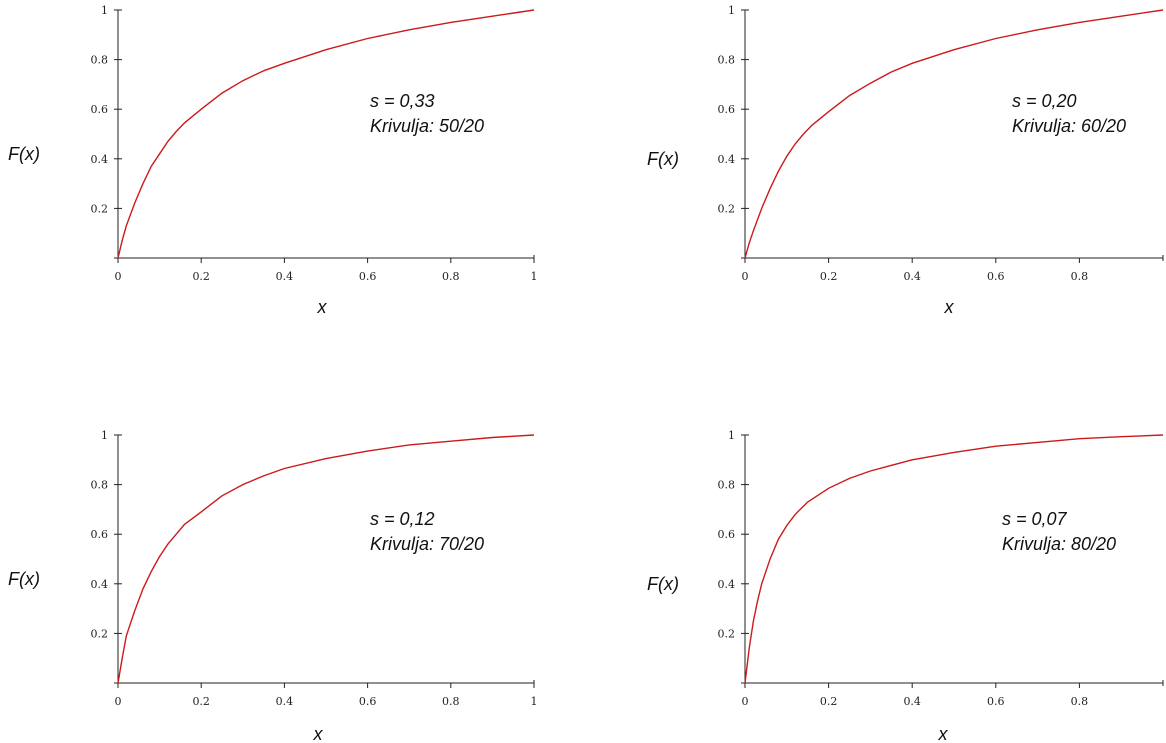 This screenshot has width=1166, height=743. What do you see at coordinates (1069, 126) in the screenshot?
I see `annotation-curve: Krivulja: 60/20` at bounding box center [1069, 126].